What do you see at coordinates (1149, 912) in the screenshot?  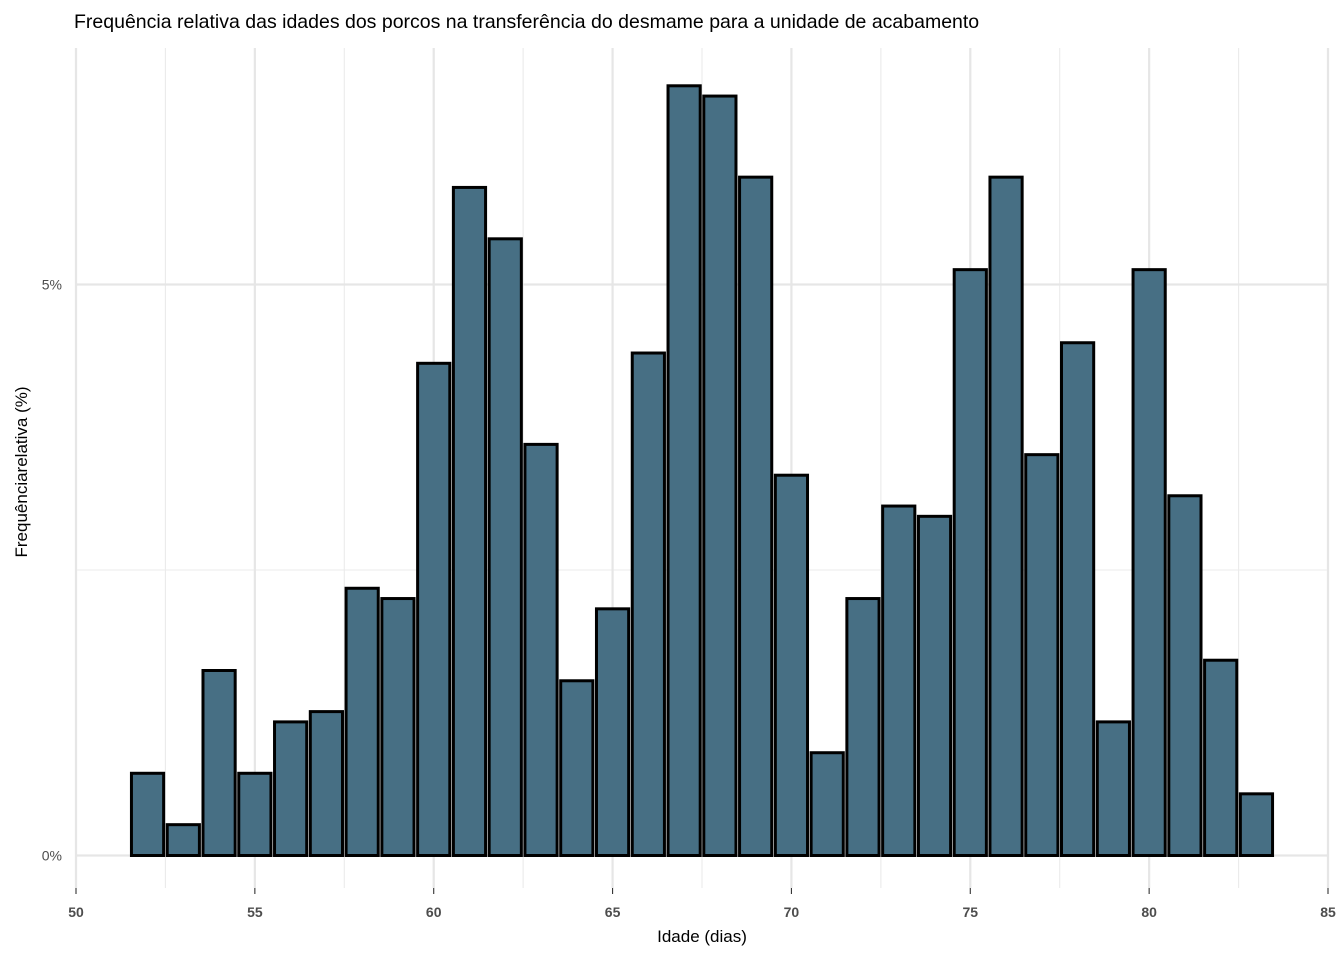 I see `x-tick-label: 80` at bounding box center [1149, 912].